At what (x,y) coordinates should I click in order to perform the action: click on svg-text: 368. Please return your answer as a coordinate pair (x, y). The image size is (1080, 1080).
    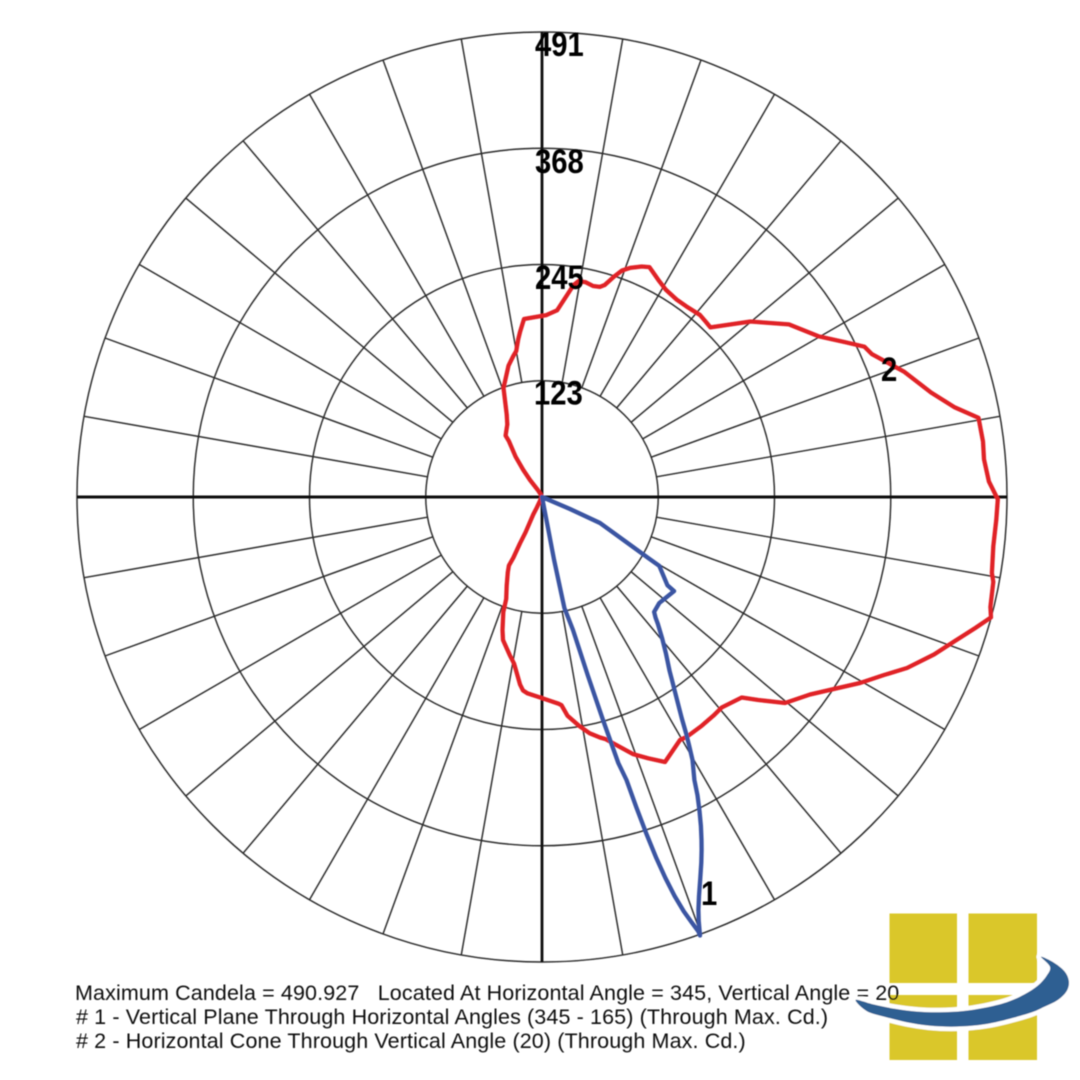
    Looking at the image, I should click on (559, 161).